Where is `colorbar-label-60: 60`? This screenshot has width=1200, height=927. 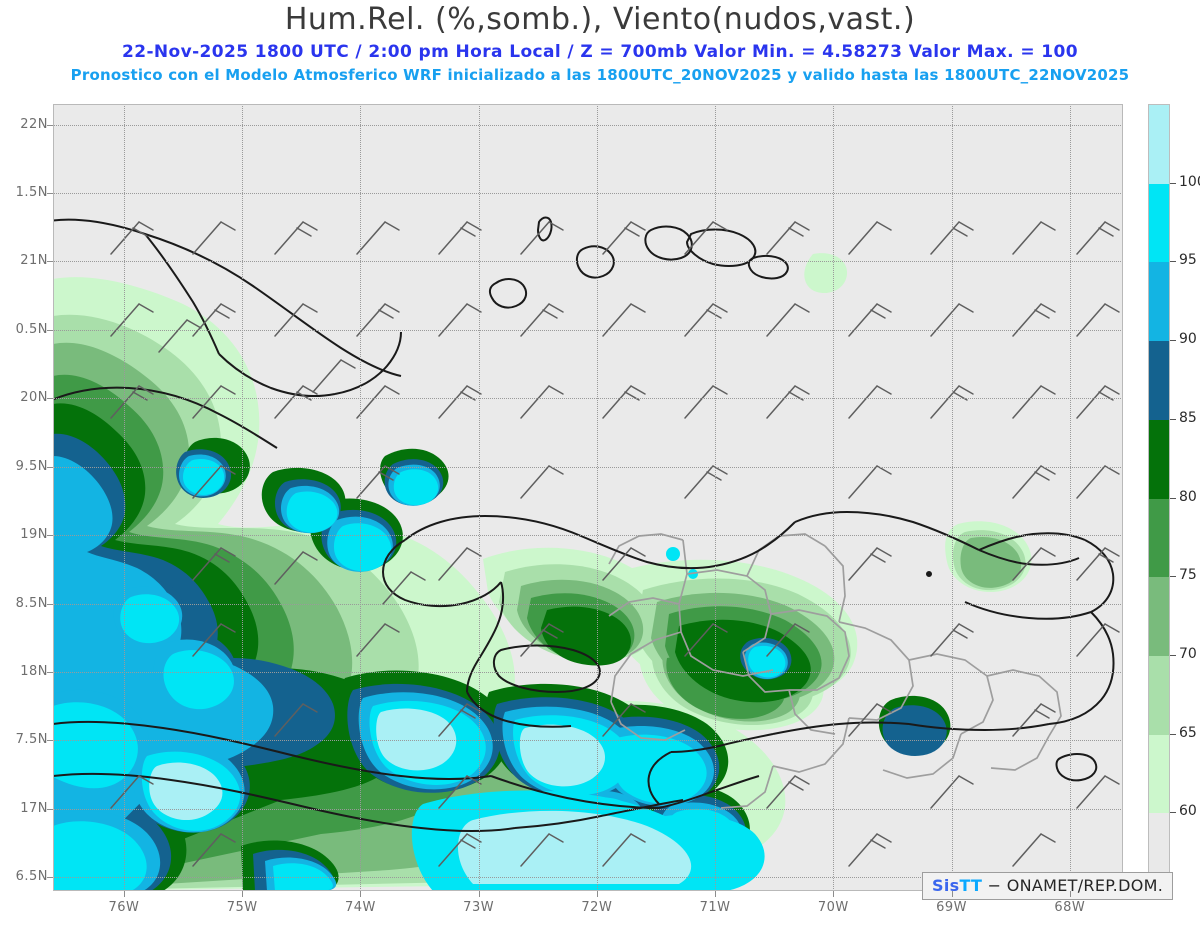 colorbar-label-60: 60 is located at coordinates (1188, 811).